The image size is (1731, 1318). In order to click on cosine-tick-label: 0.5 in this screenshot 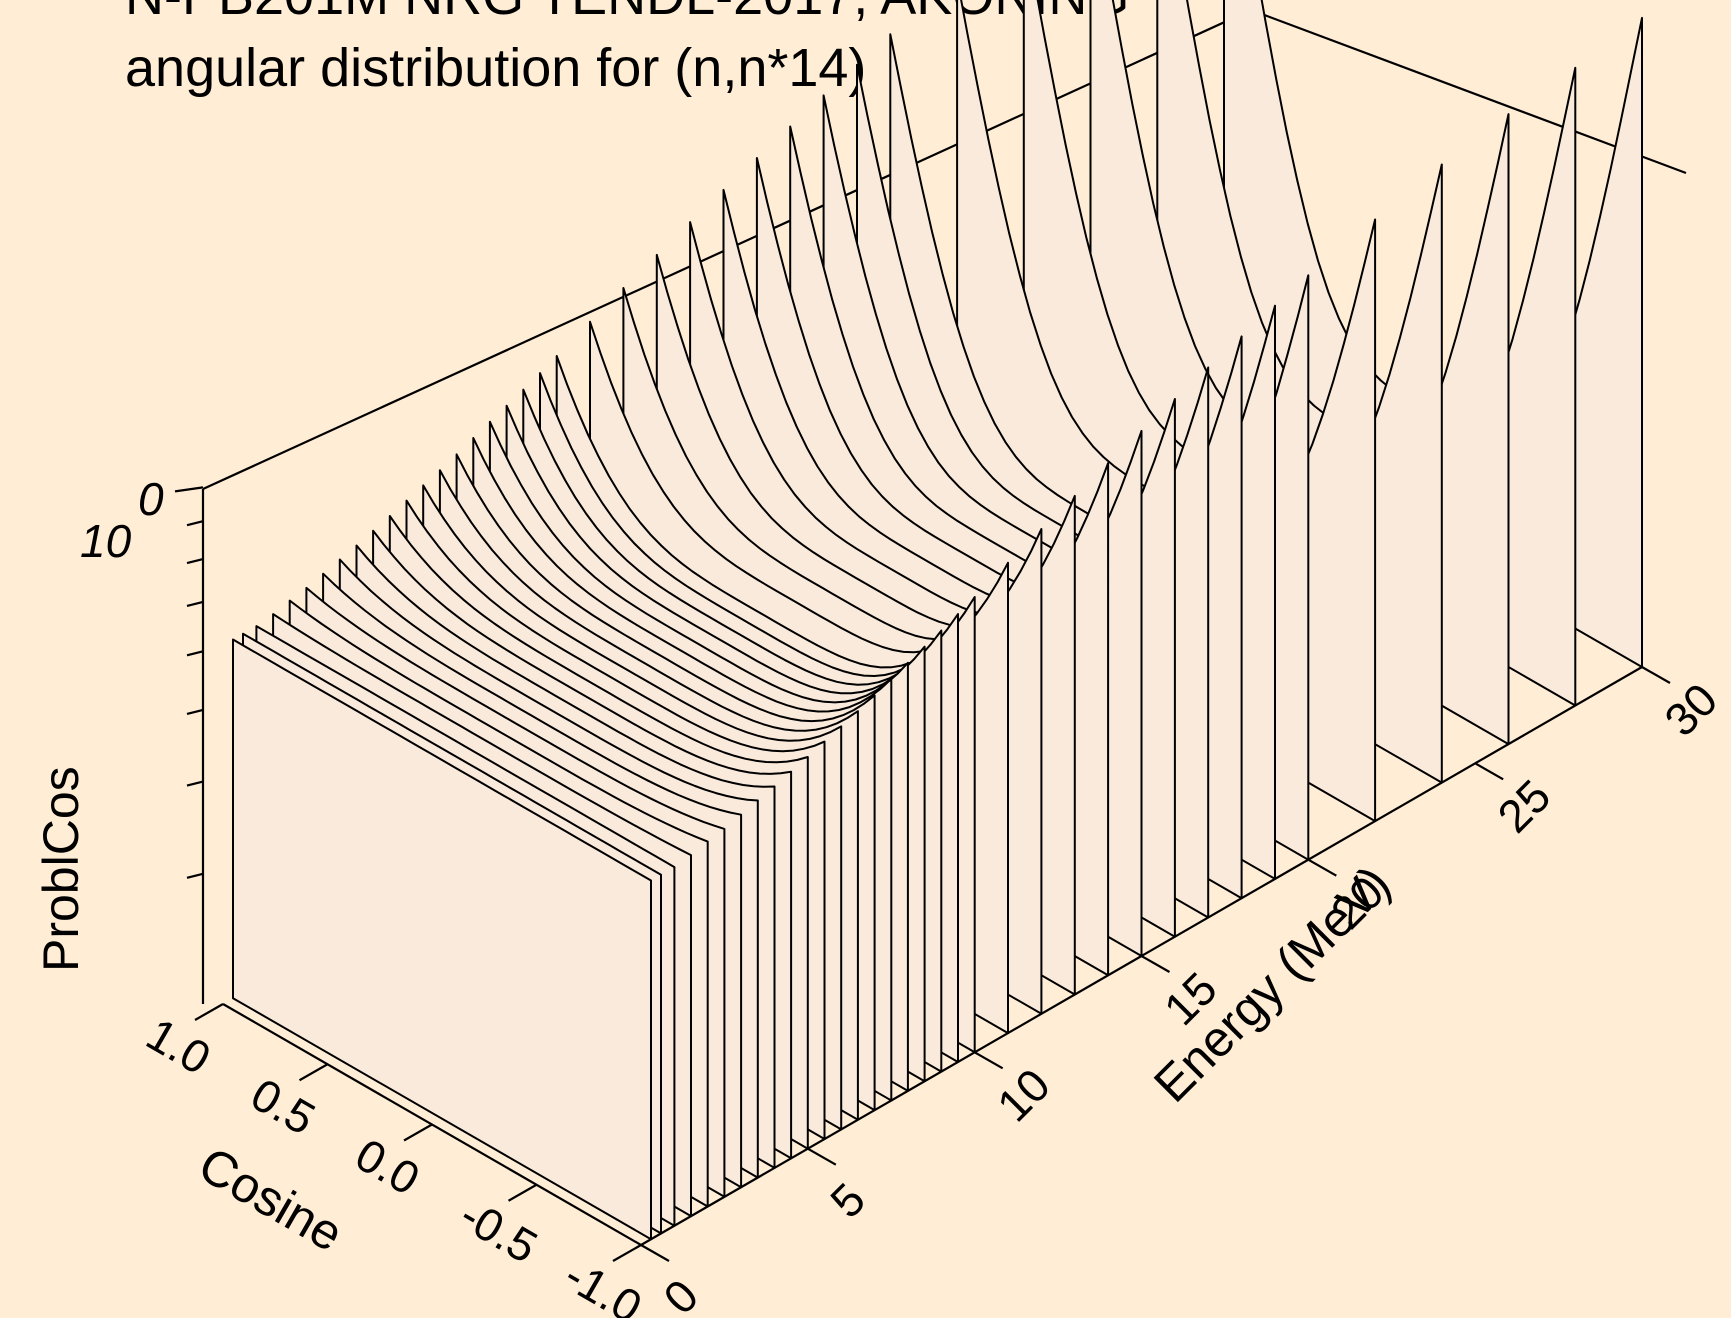, I will do `click(283, 1106)`.